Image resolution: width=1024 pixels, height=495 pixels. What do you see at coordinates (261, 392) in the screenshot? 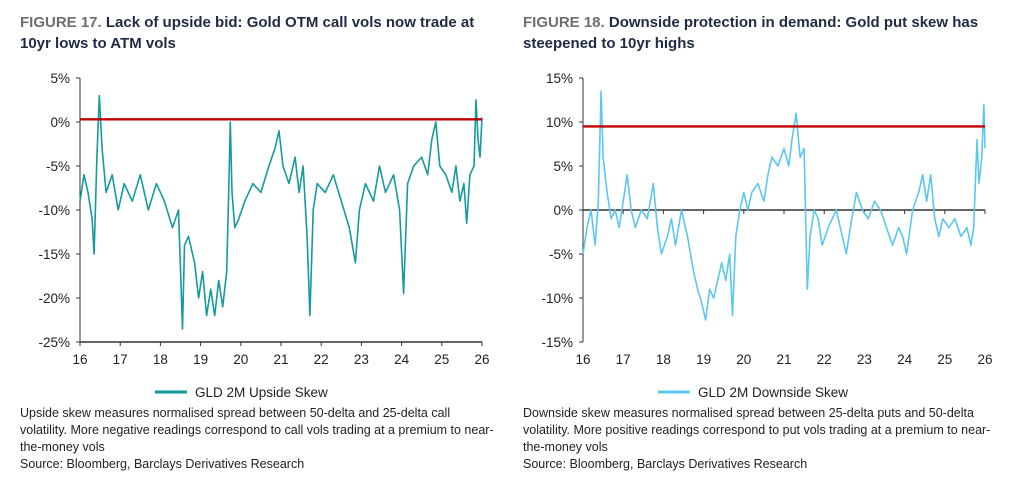
I see `legend-label: GLD 2M Upside Skew` at bounding box center [261, 392].